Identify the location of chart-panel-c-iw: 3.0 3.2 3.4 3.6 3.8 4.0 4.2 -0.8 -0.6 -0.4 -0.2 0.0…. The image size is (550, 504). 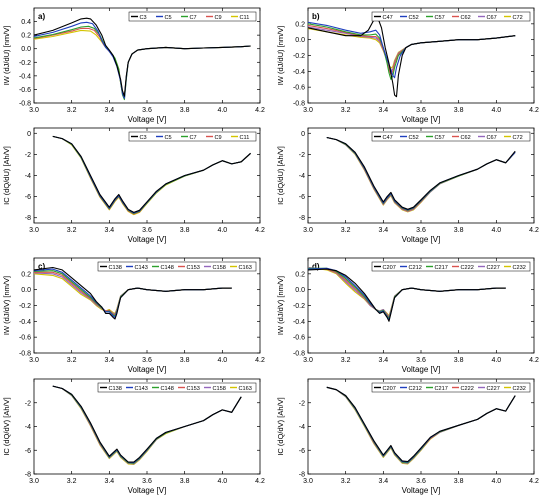
(133, 315).